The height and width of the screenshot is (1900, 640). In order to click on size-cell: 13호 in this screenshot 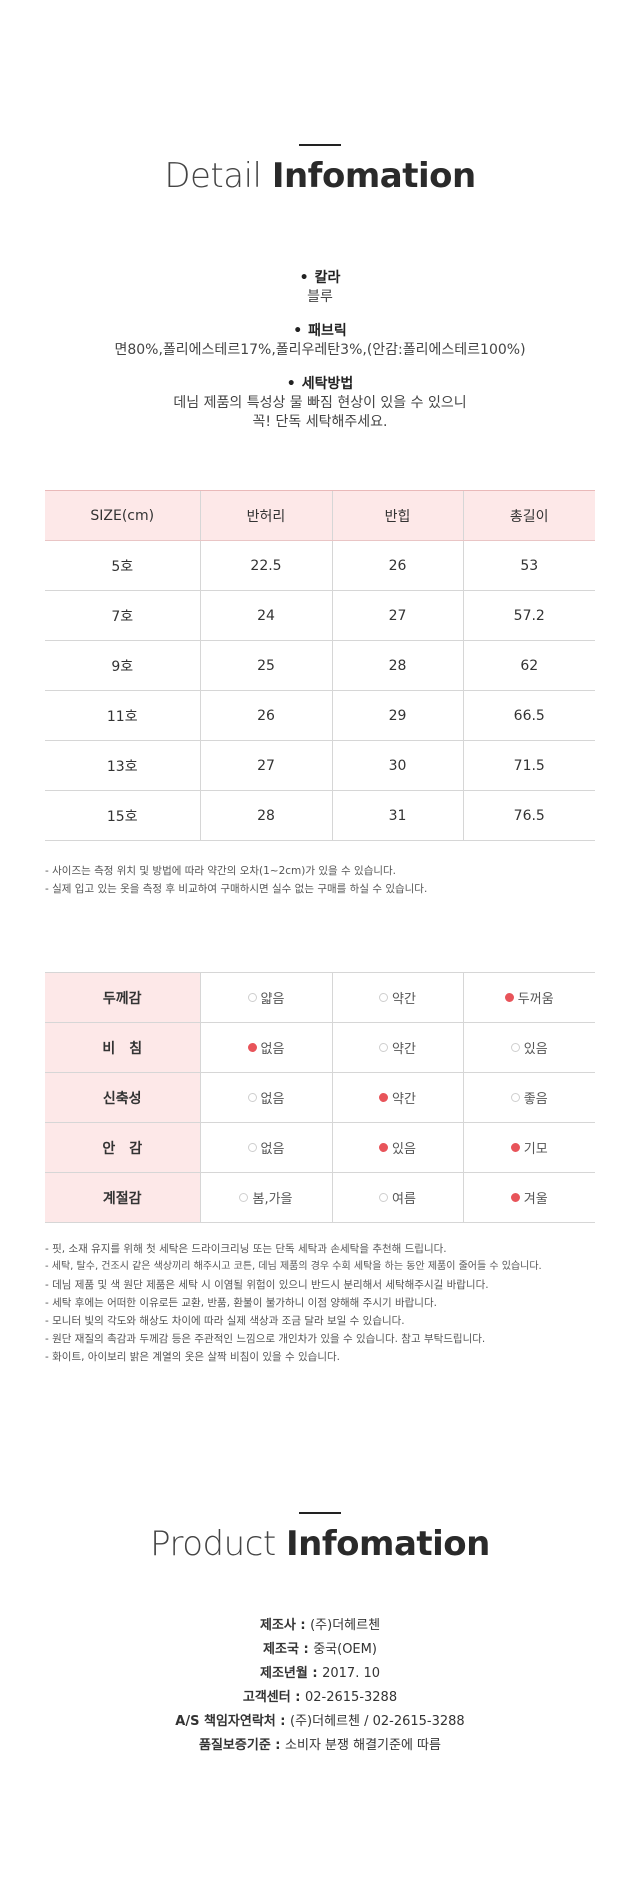, I will do `click(122, 765)`.